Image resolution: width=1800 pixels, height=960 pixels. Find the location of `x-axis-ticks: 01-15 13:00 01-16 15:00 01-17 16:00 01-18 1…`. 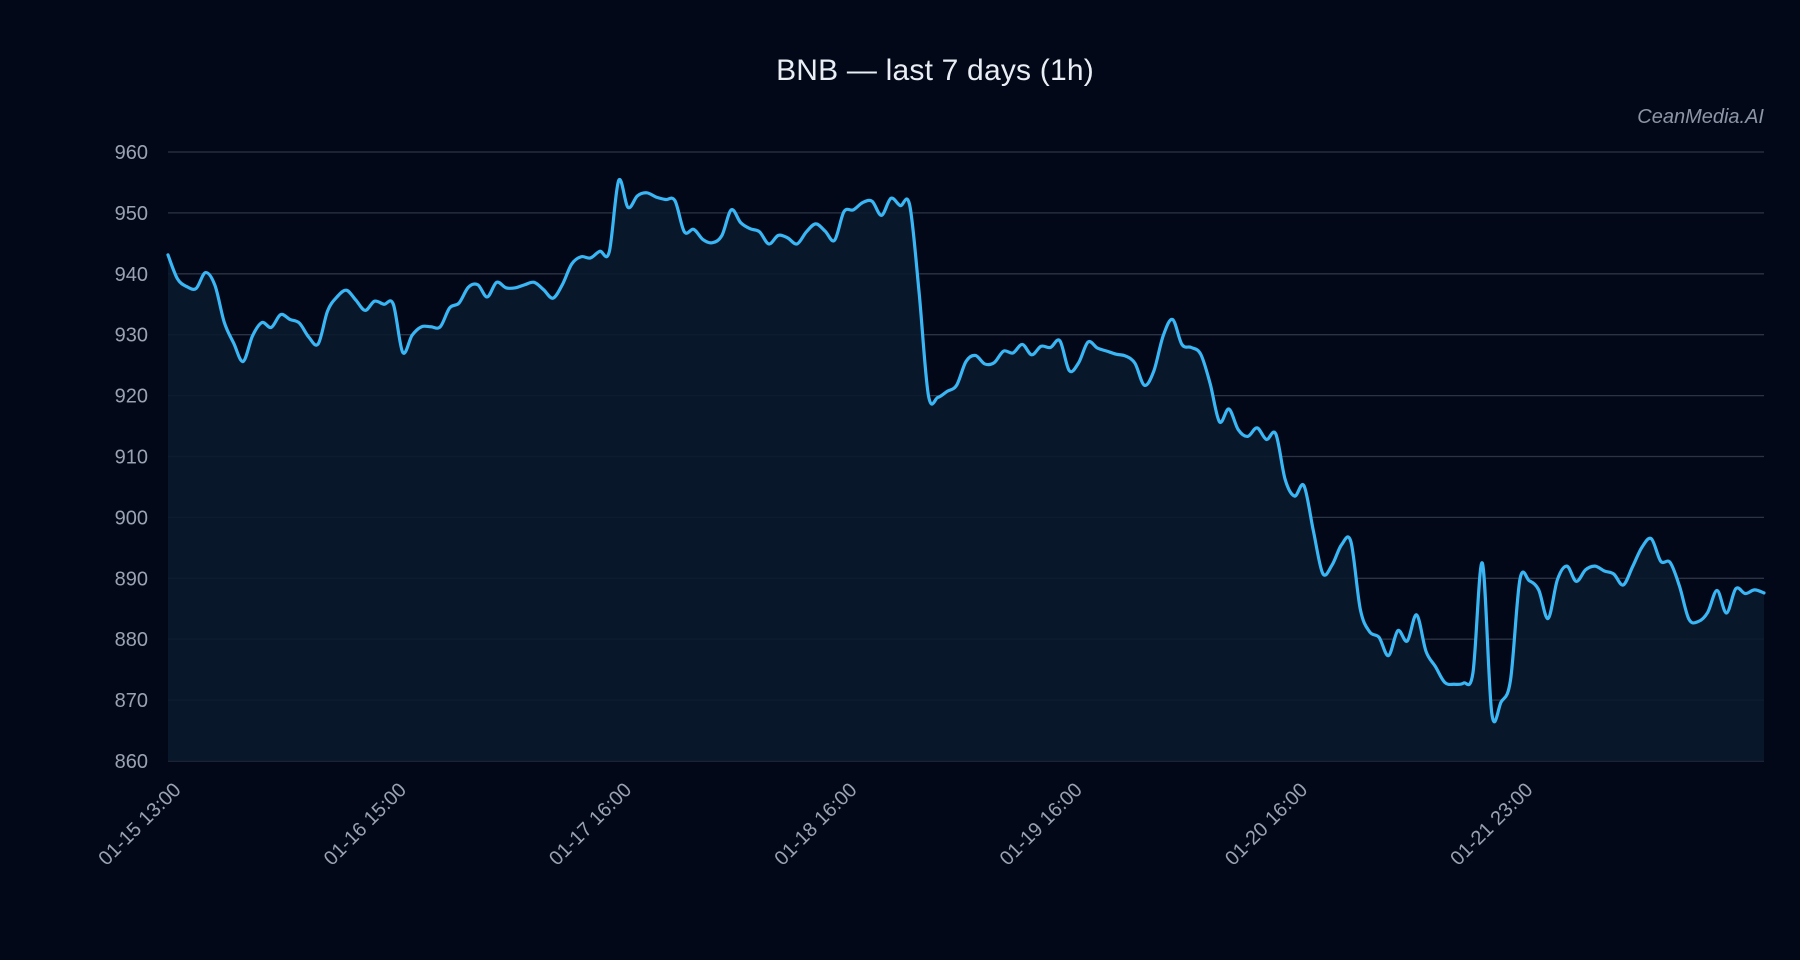

x-axis-ticks: 01-15 13:00 01-16 15:00 01-17 16:00 01-18 1… is located at coordinates (815, 824).